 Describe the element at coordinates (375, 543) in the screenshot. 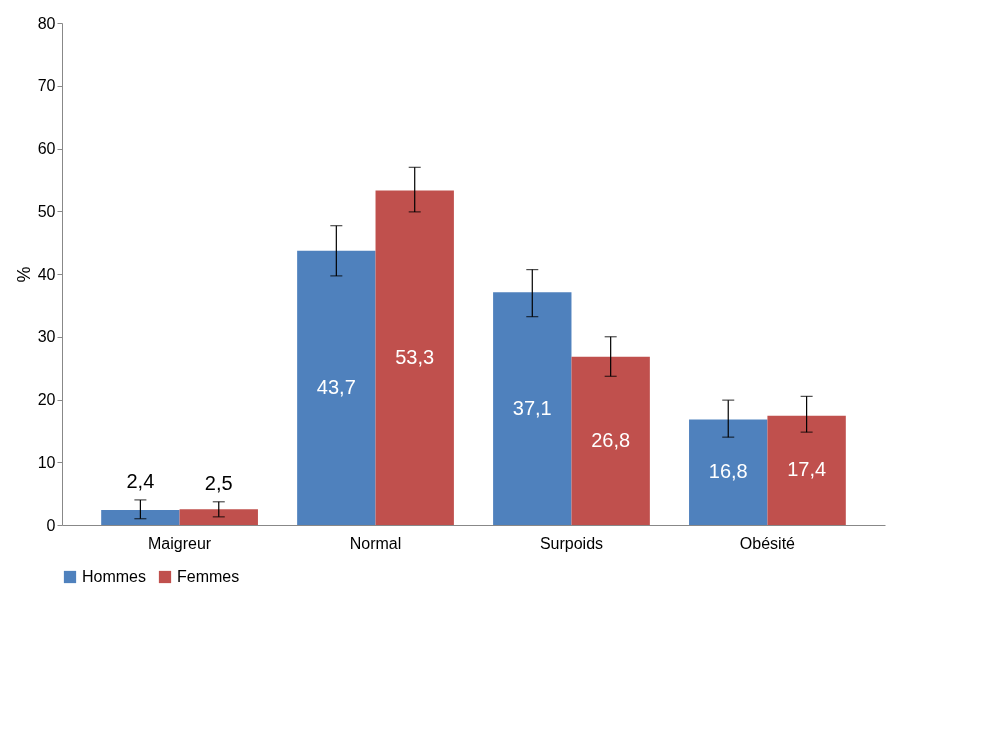

I see `x-tick-label: Normal` at that location.